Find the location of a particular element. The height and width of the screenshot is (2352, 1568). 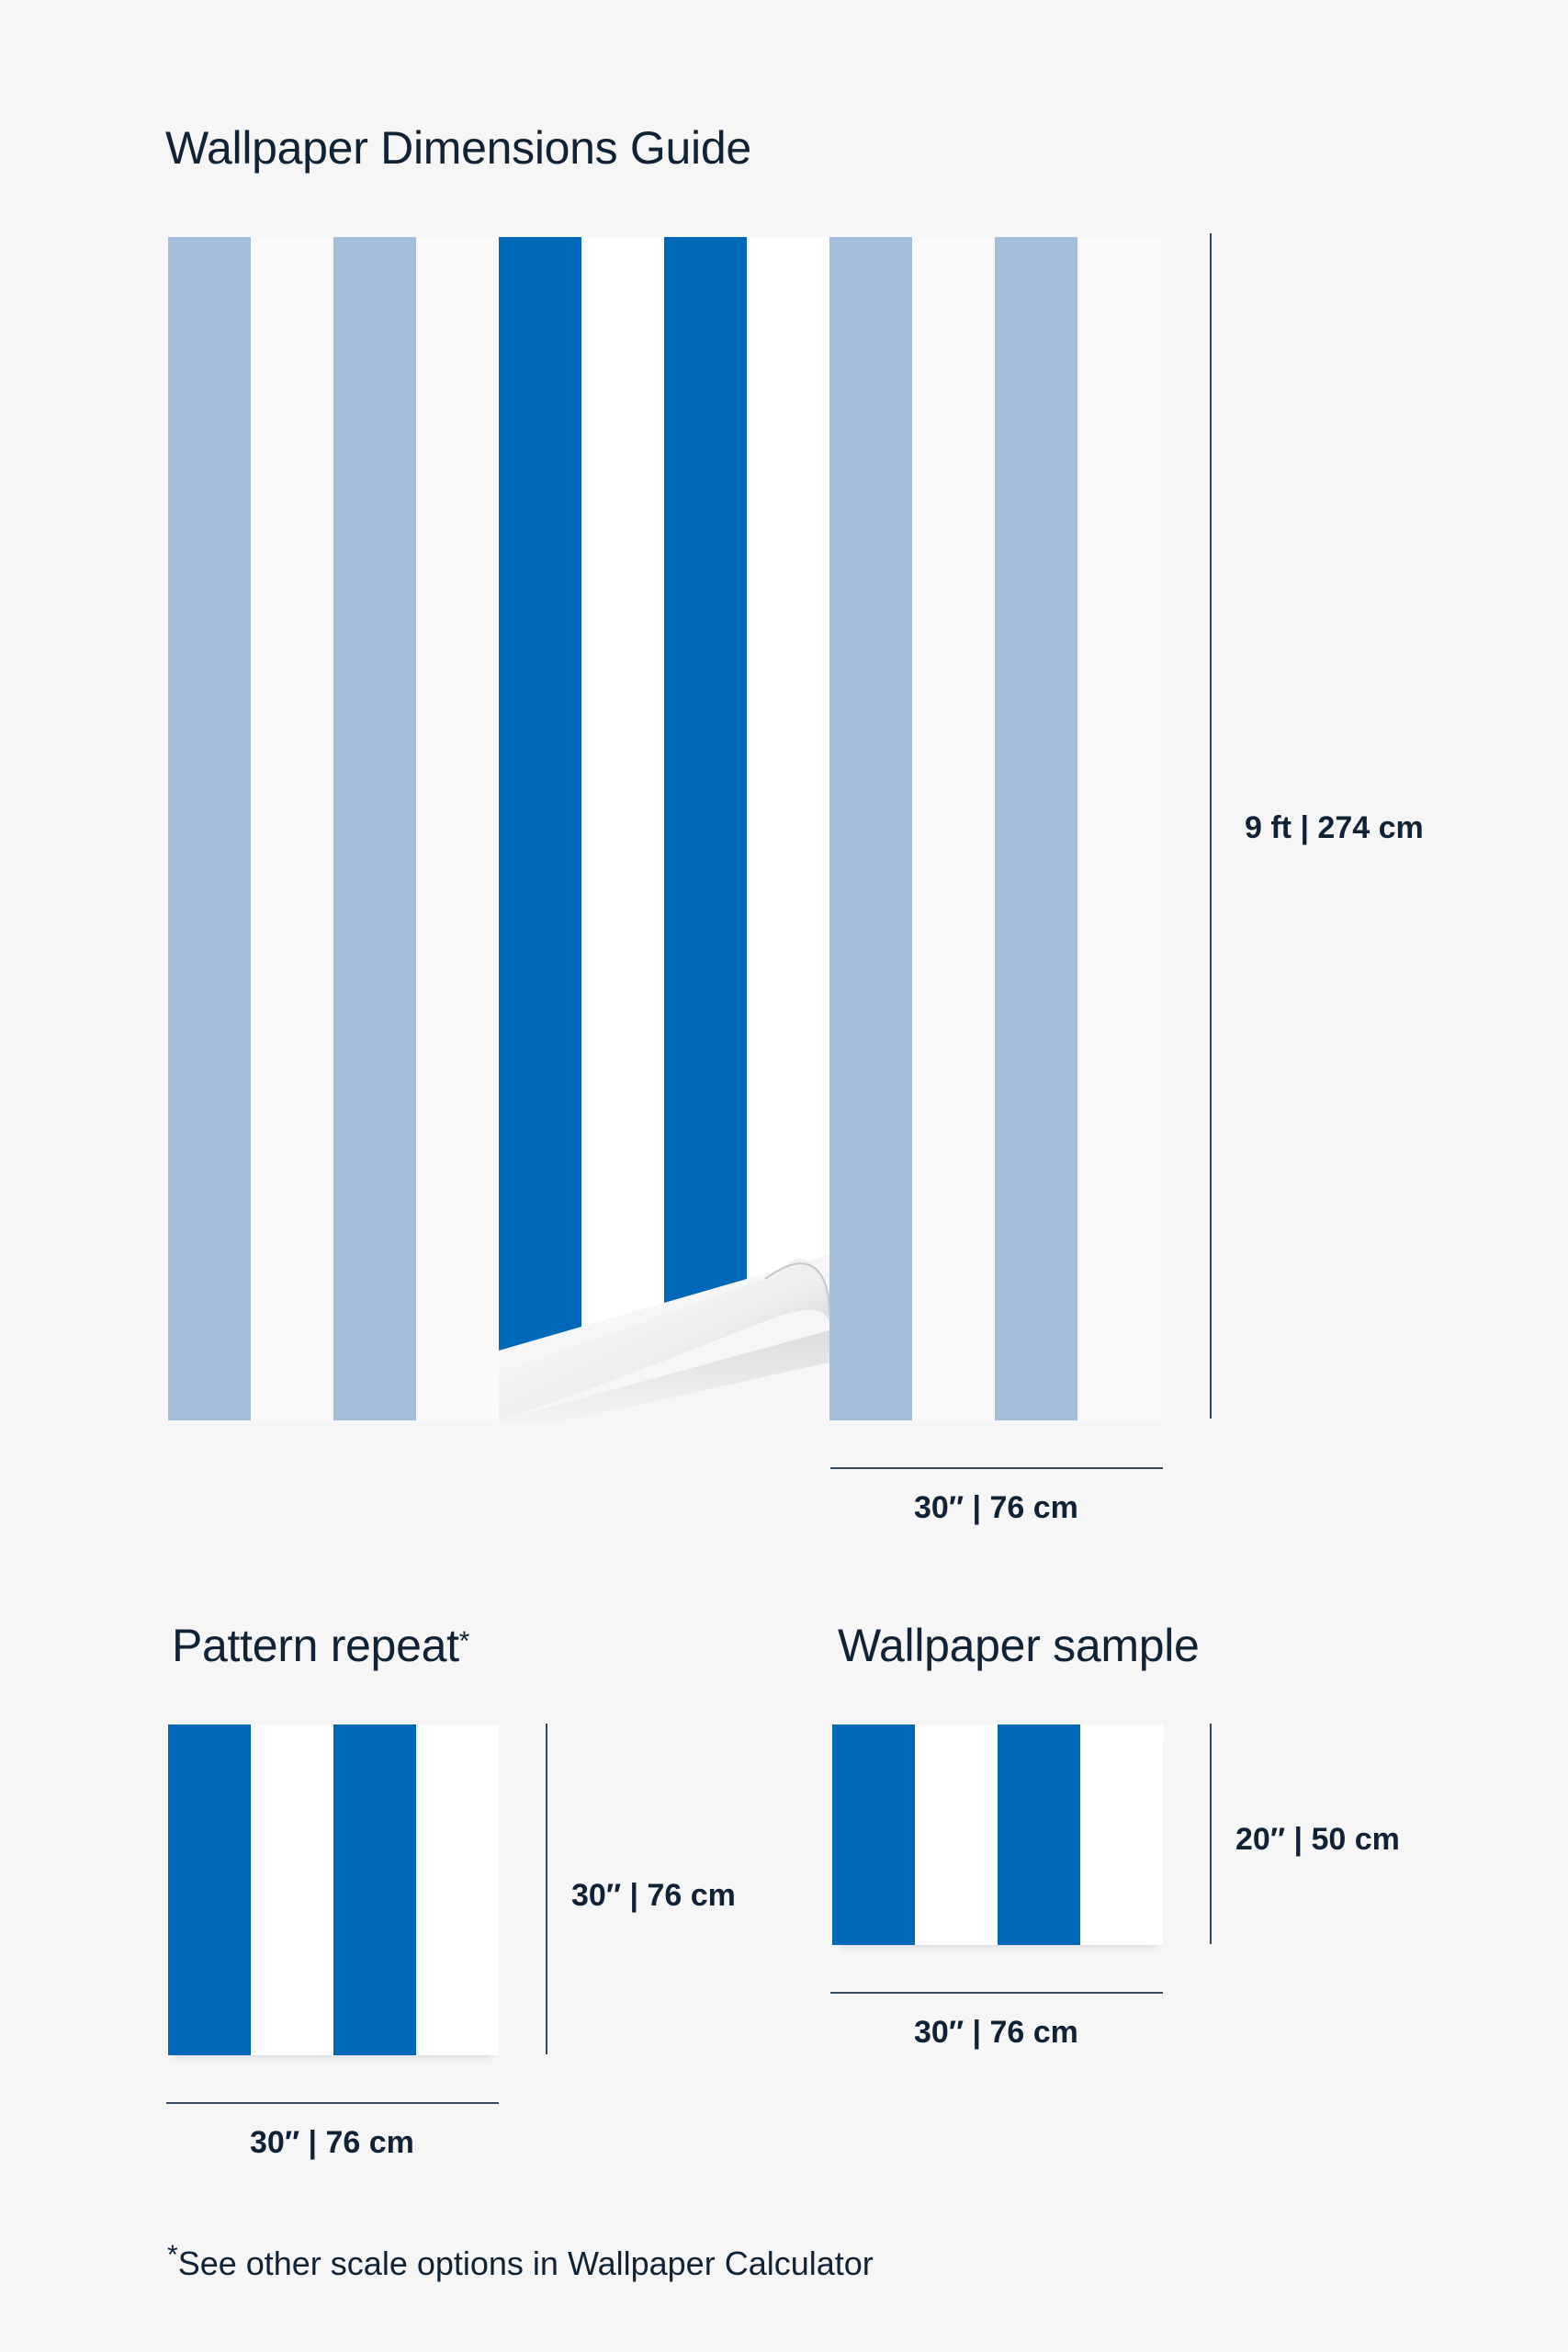

pattern-repeat-heading: Pattern repeat* is located at coordinates (320, 1646).